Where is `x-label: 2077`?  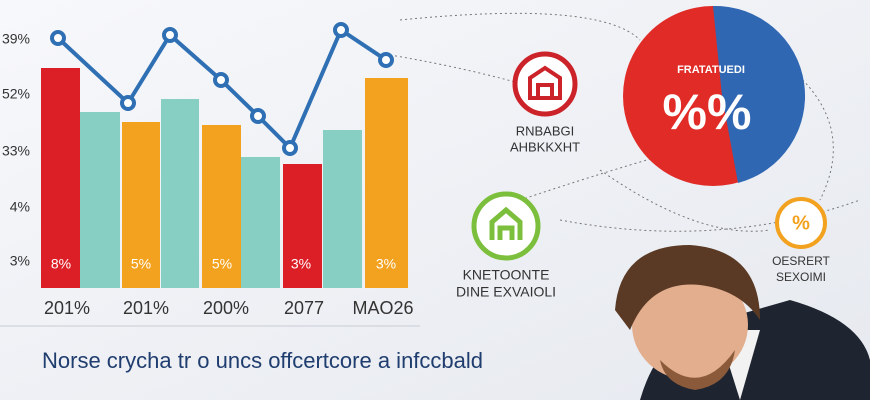 x-label: 2077 is located at coordinates (304, 308).